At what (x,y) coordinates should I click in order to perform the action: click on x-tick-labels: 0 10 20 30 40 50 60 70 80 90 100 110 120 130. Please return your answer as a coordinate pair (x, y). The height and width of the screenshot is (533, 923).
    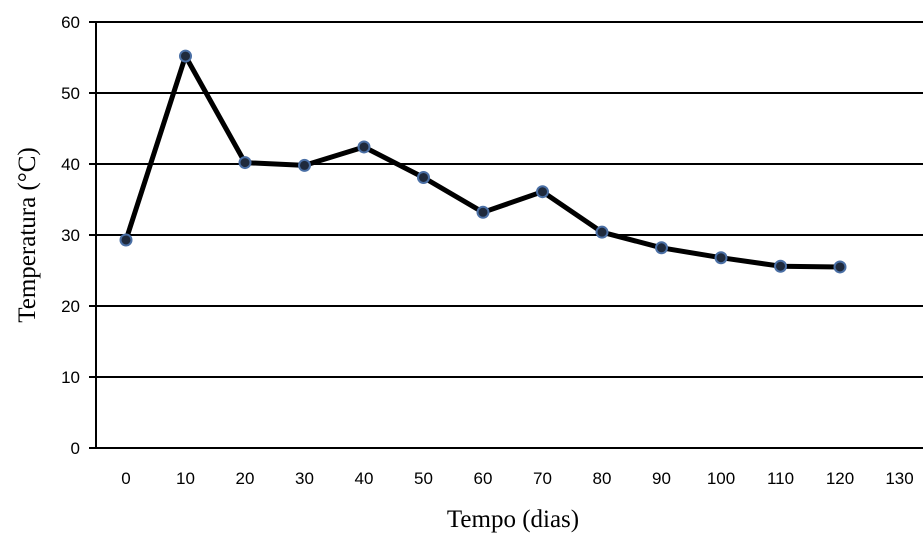
    Looking at the image, I should click on (517, 478).